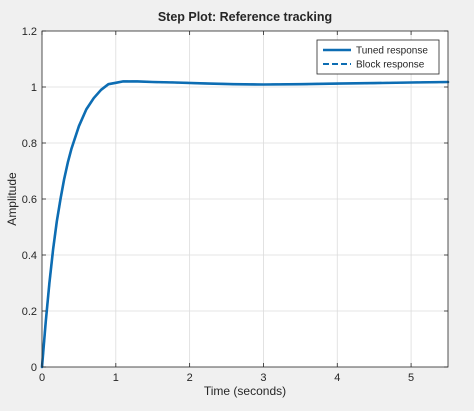  Describe the element at coordinates (116, 378) in the screenshot. I see `x-tick-label: 1` at that location.